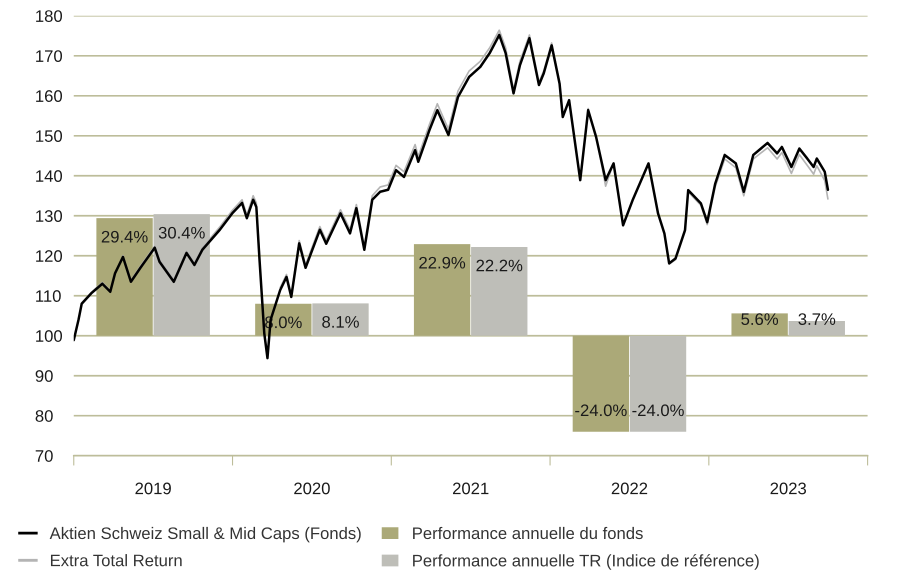  I want to click on y-tick-label: 70, so click(44, 456).